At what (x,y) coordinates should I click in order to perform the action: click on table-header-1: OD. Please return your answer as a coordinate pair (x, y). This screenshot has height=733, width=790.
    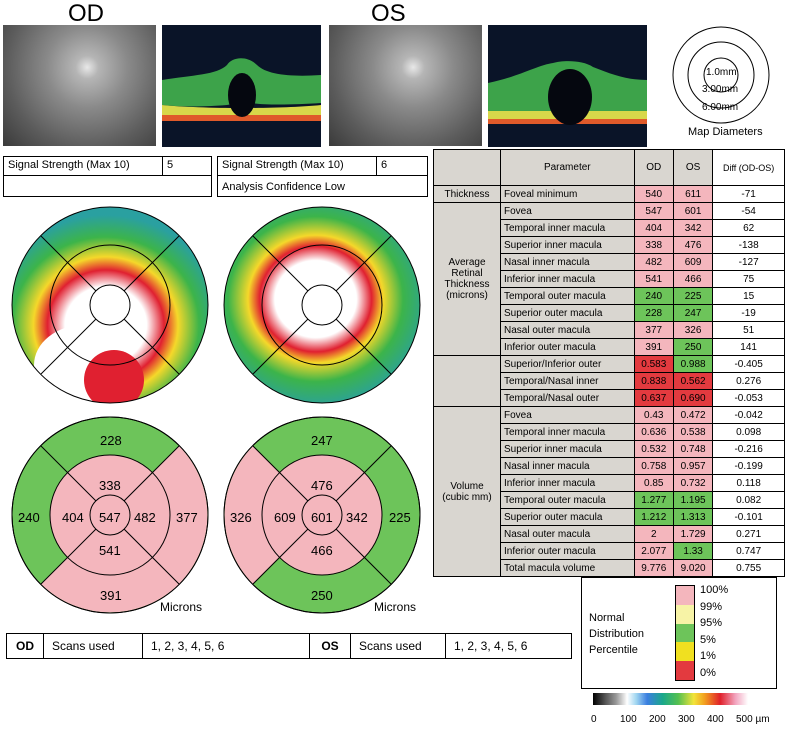
    Looking at the image, I should click on (653, 167).